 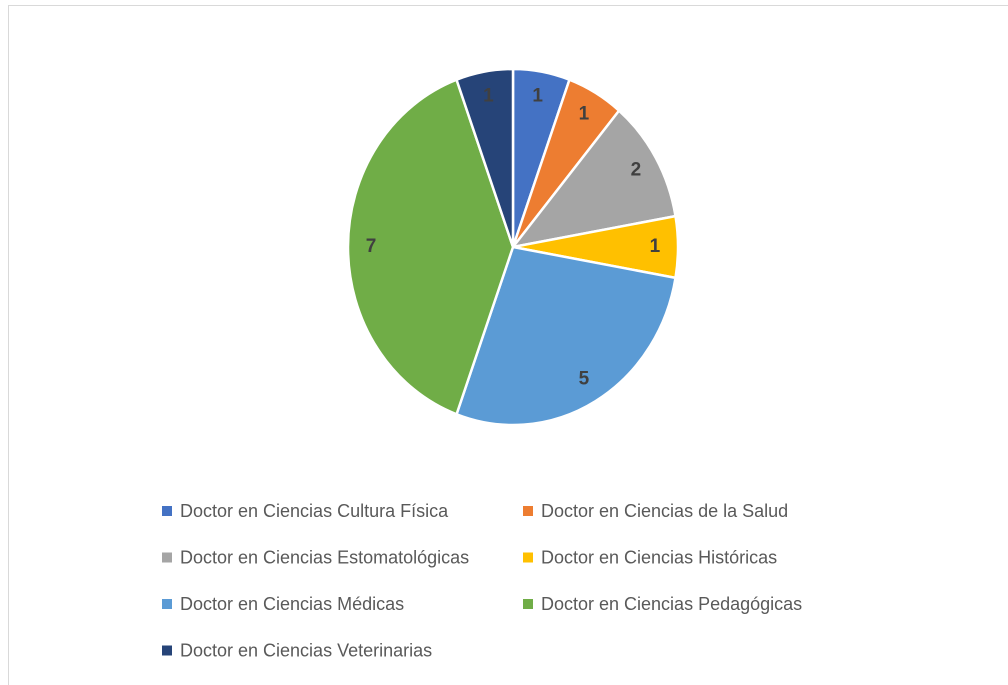 I want to click on data-label: 7, so click(x=371, y=246).